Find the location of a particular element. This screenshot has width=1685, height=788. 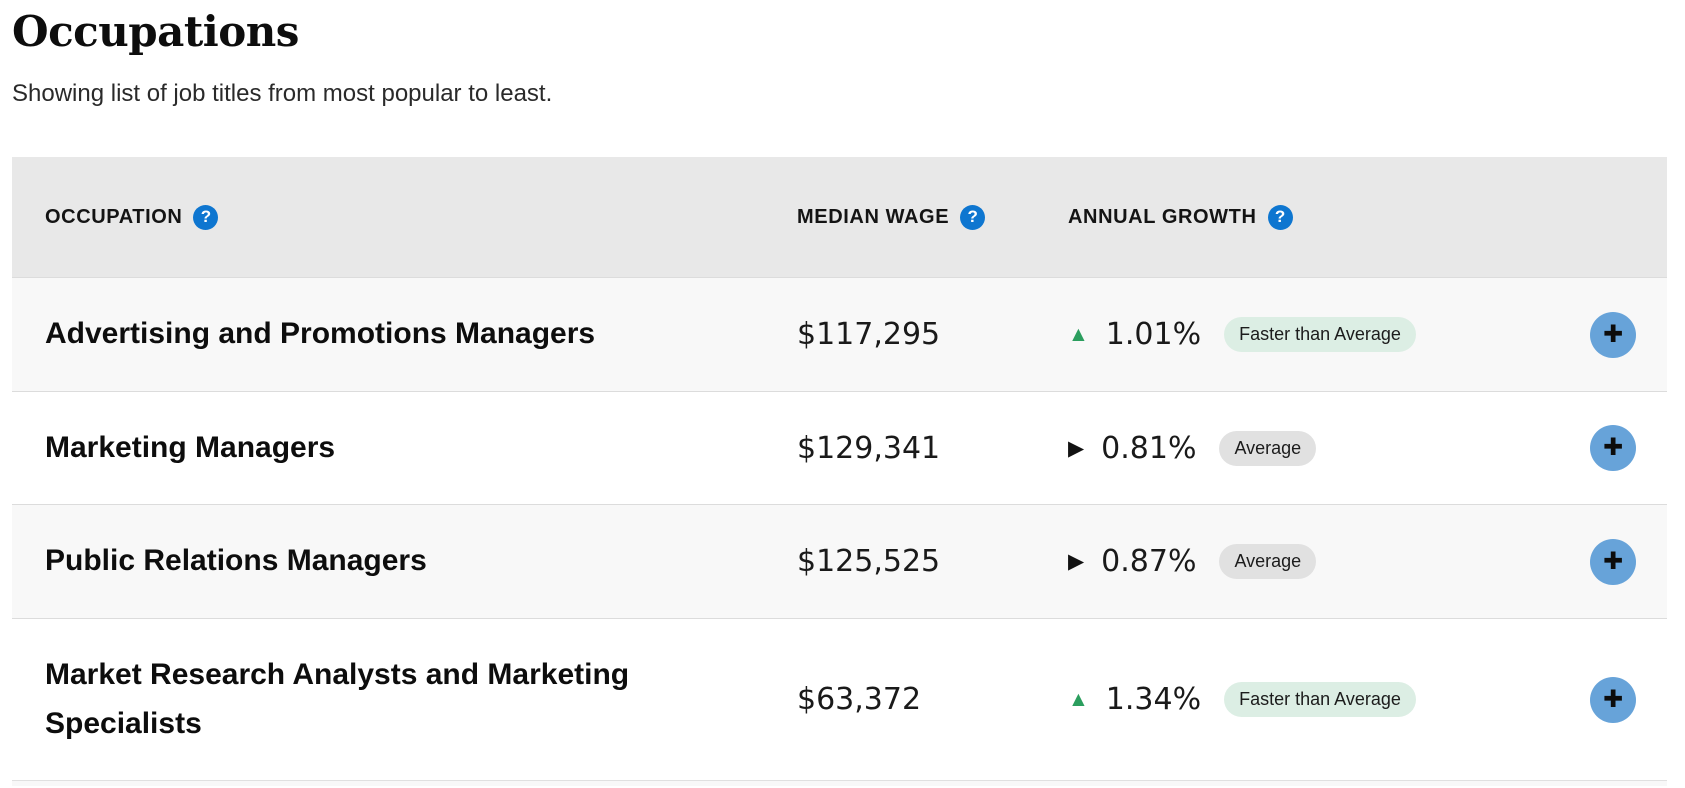

occupation-name: Marketing Managers is located at coordinates (190, 447).